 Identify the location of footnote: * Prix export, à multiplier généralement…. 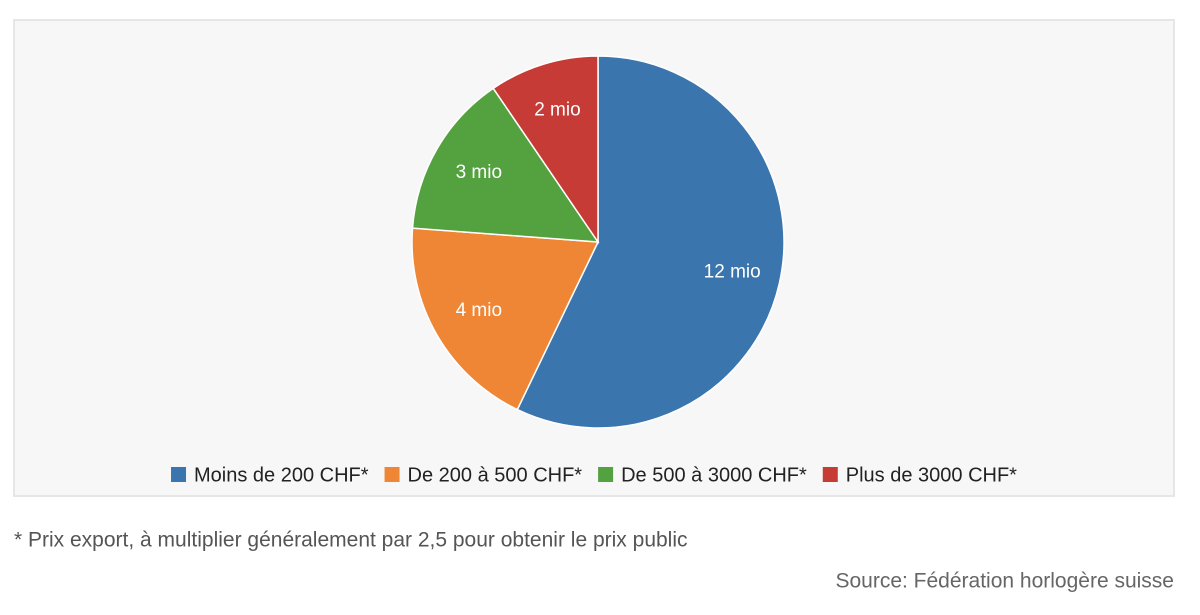
(351, 540).